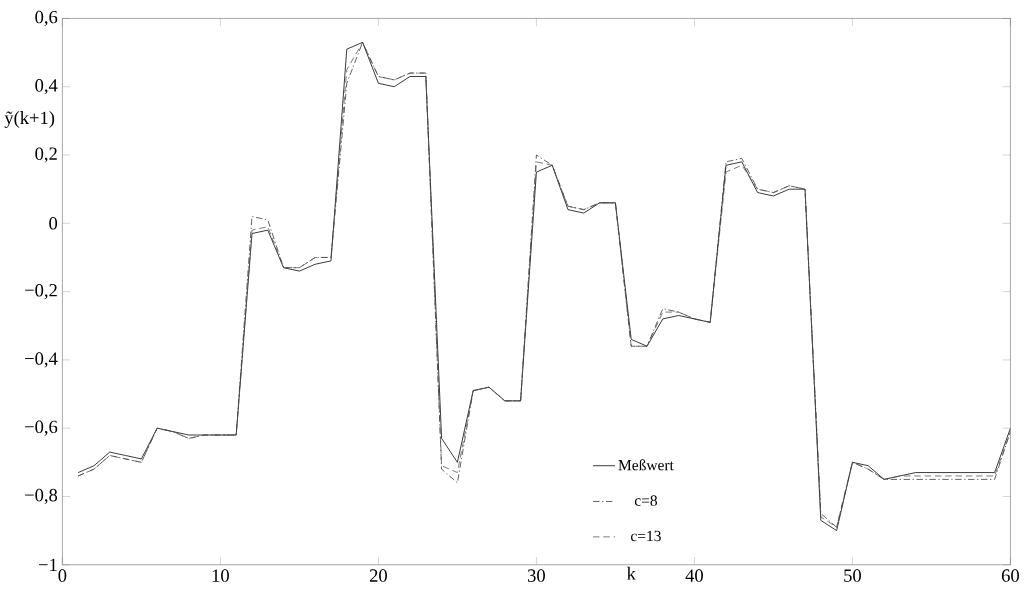  Describe the element at coordinates (536, 575) in the screenshot. I see `x-tick-label: 30` at that location.